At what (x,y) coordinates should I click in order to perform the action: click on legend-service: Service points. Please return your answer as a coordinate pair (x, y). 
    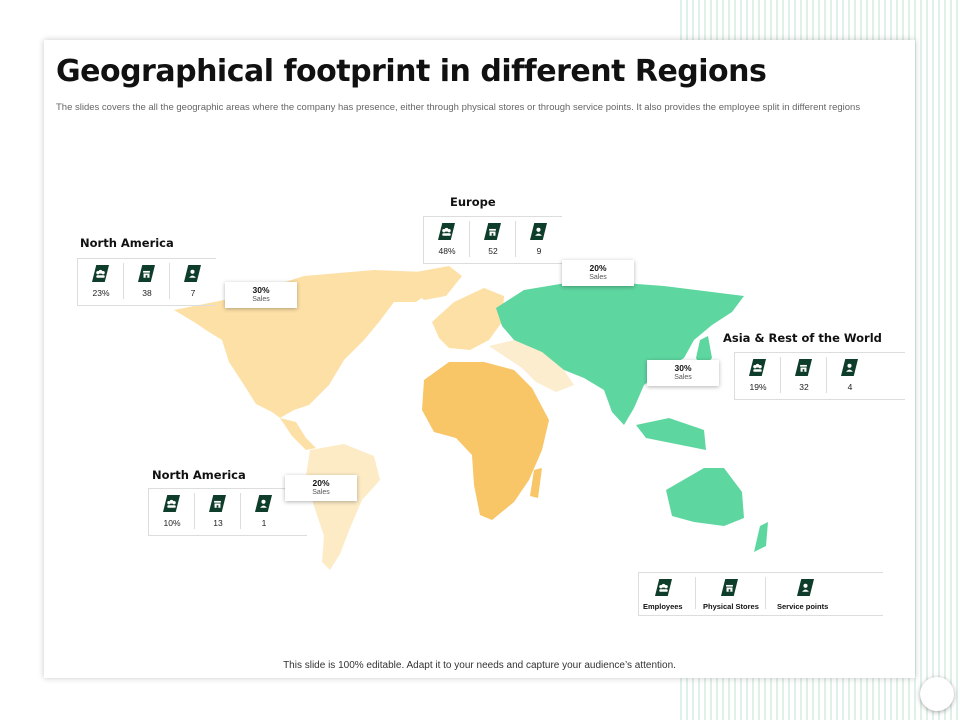
    Looking at the image, I should click on (807, 594).